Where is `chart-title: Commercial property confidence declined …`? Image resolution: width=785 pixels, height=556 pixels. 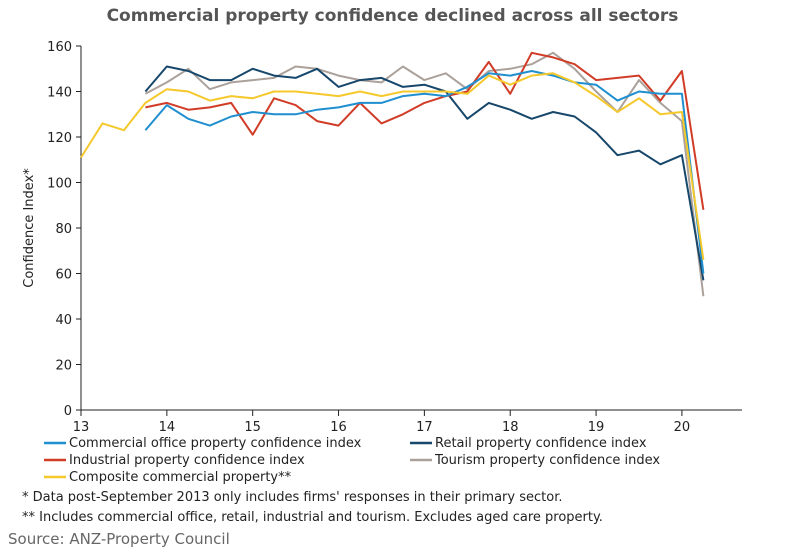 chart-title: Commercial property confidence declined … is located at coordinates (392, 16).